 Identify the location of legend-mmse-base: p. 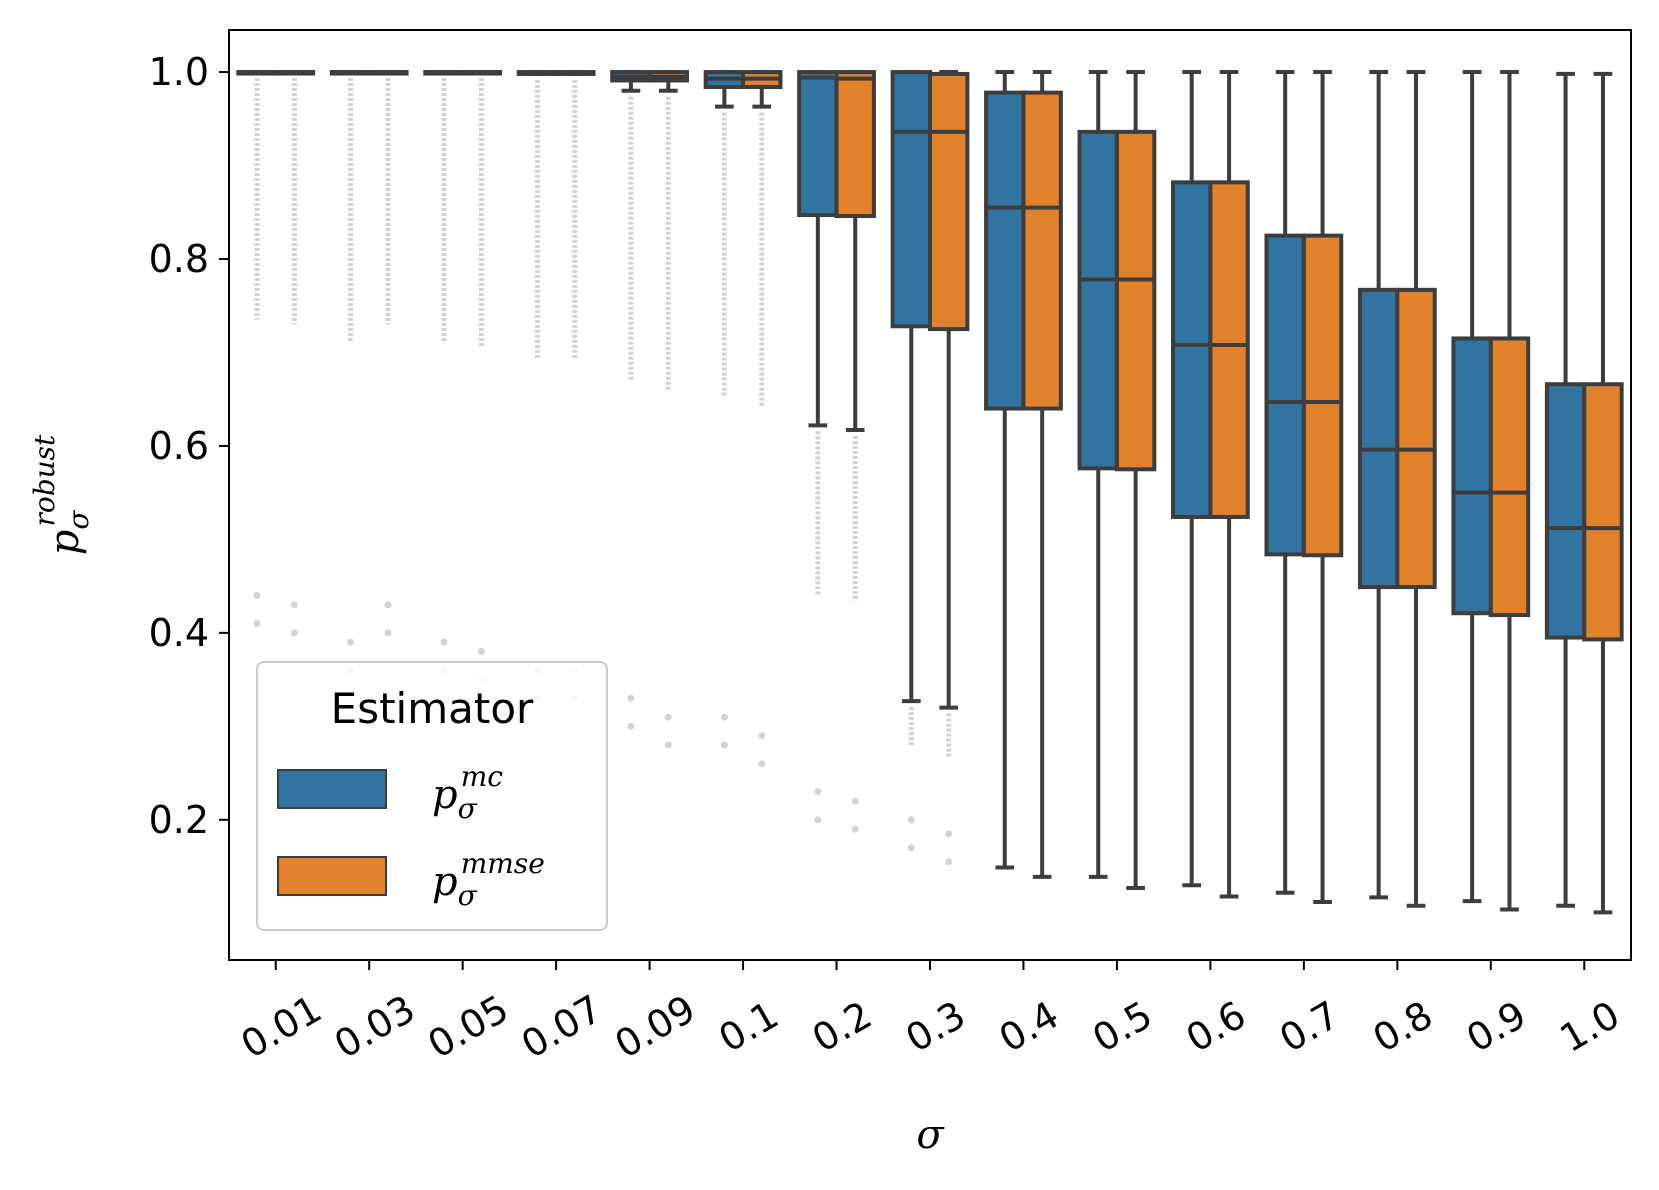
(445, 882).